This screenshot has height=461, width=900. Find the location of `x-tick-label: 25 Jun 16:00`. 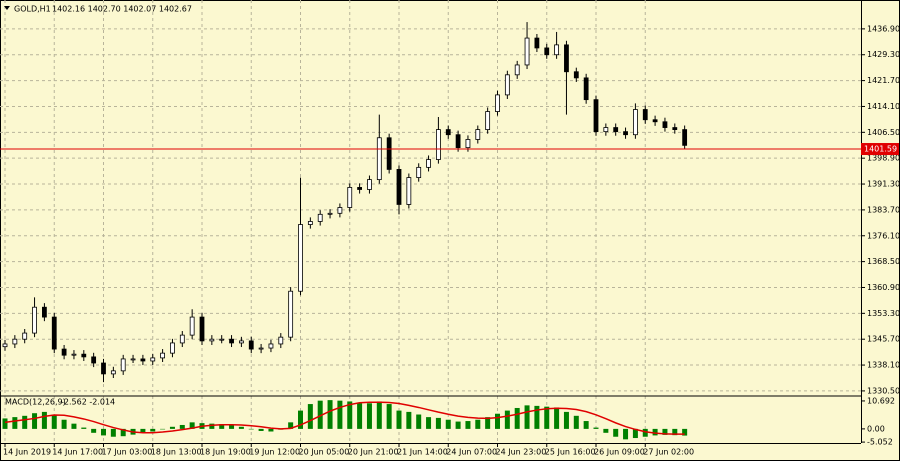

x-tick-label: 25 Jun 16:00 is located at coordinates (570, 452).